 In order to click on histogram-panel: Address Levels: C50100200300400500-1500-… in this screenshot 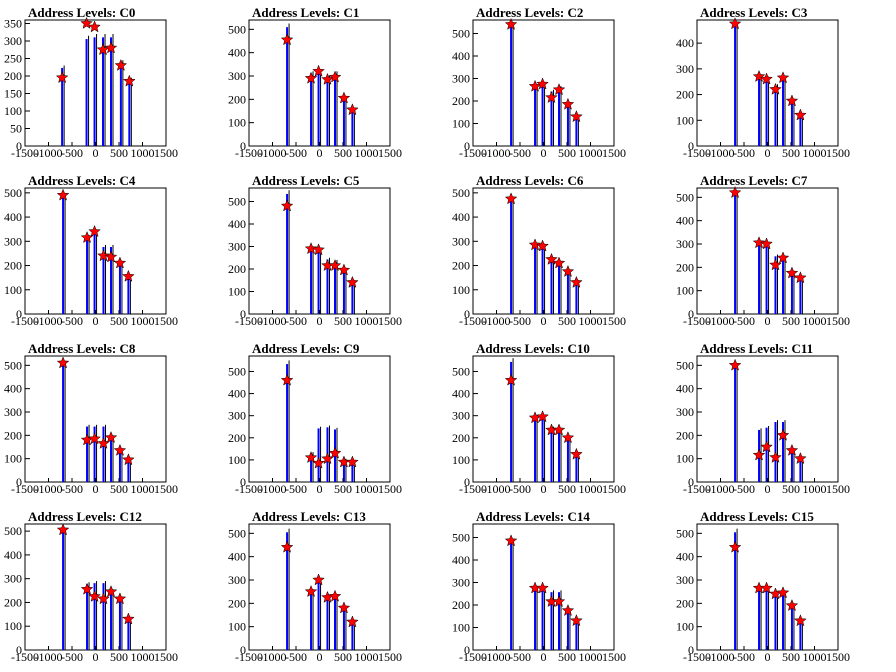, I will do `click(315, 250)`.